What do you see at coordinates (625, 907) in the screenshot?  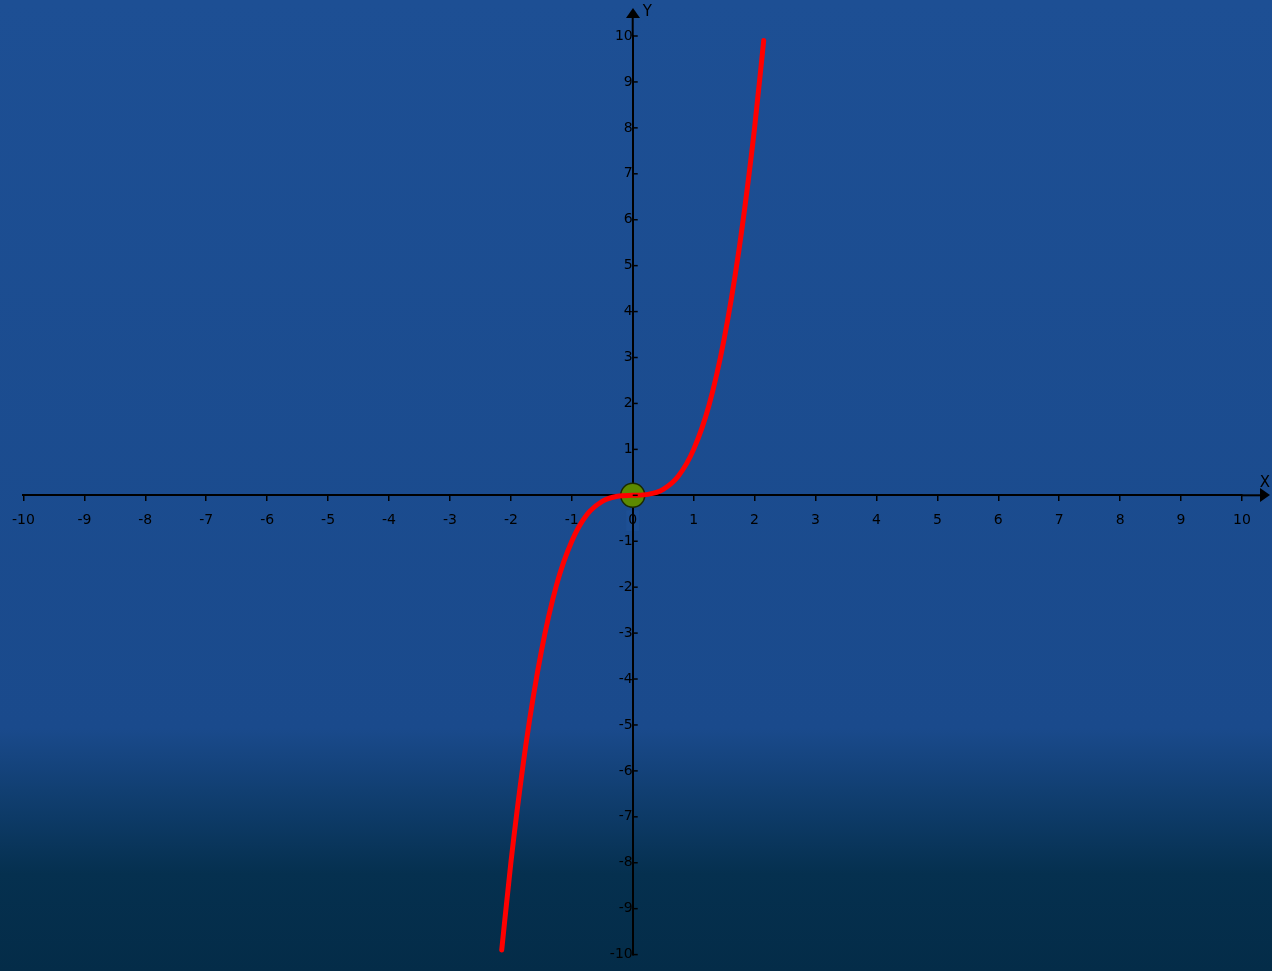 I see `y-tick-label: -9` at bounding box center [625, 907].